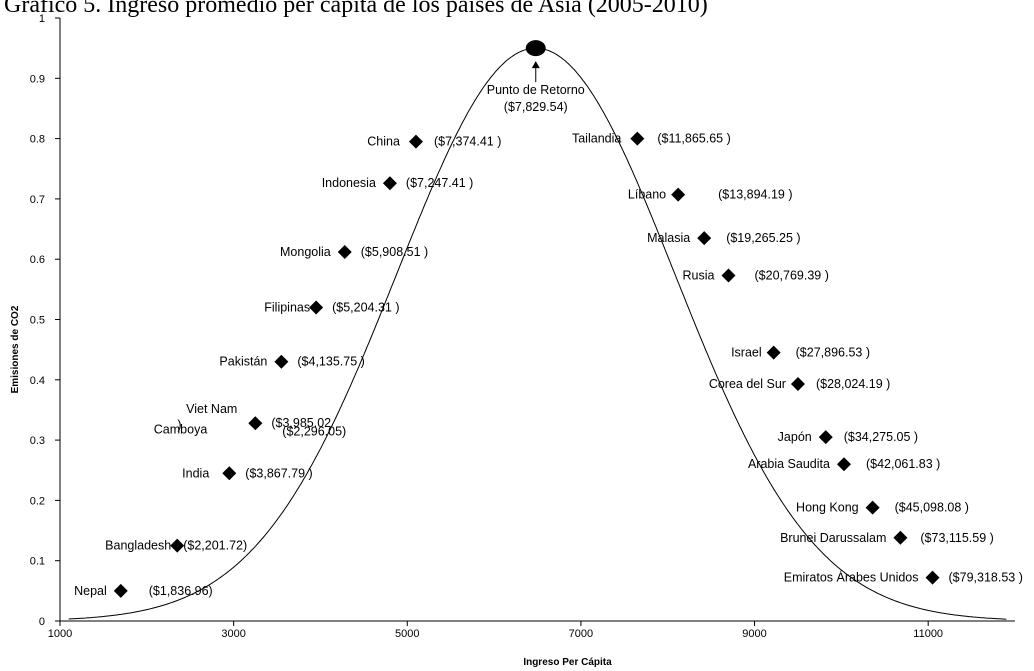 This screenshot has height=671, width=1034. I want to click on x-axis-title: Ingreso Per Cápita, so click(567, 662).